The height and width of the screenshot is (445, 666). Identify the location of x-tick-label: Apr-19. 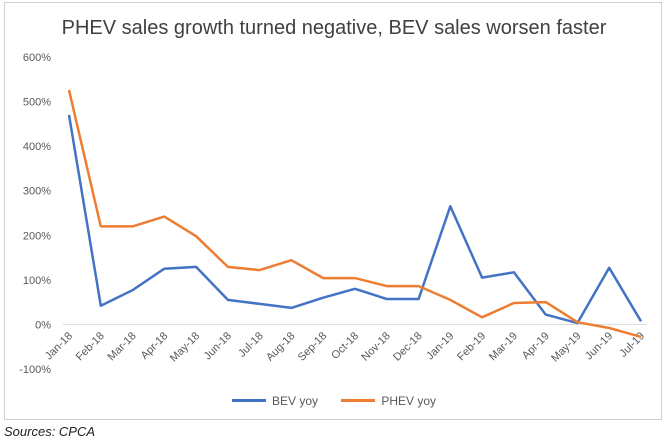
(536, 346).